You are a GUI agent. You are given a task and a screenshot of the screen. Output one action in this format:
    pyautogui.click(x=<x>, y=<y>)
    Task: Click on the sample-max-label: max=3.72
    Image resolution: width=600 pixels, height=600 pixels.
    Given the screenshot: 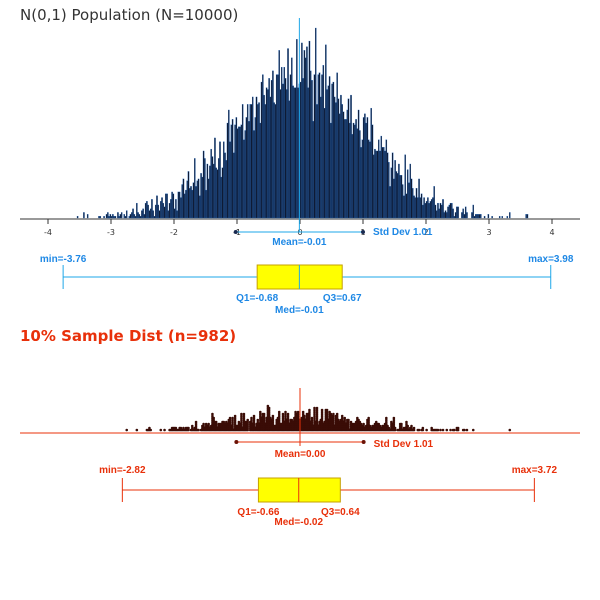 What is the action you would take?
    pyautogui.click(x=535, y=470)
    